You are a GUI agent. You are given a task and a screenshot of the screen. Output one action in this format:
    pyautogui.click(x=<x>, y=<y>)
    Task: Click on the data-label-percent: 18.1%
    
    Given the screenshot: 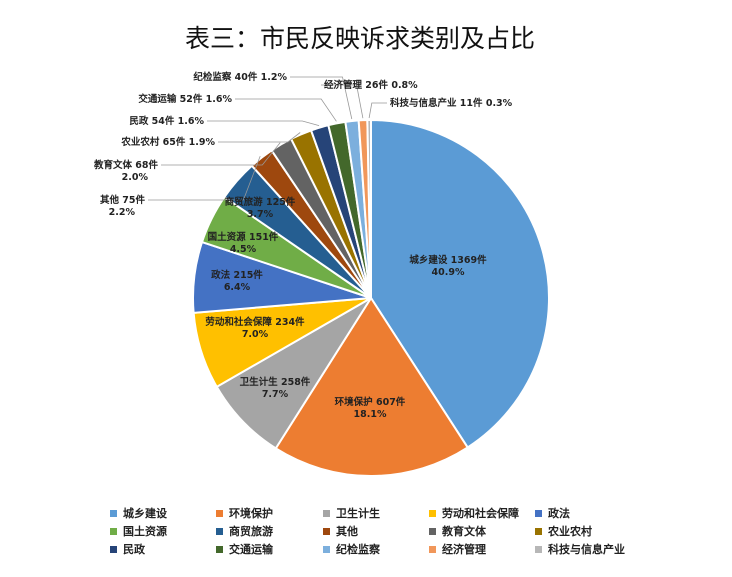 What is the action you would take?
    pyautogui.click(x=370, y=414)
    